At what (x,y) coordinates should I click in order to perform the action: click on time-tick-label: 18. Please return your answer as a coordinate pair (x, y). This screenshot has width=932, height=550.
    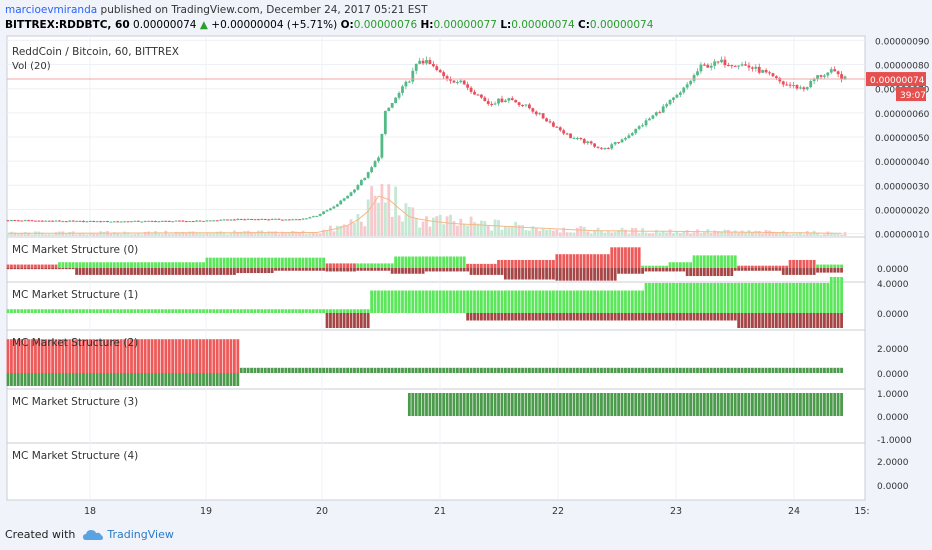
    Looking at the image, I should click on (90, 511).